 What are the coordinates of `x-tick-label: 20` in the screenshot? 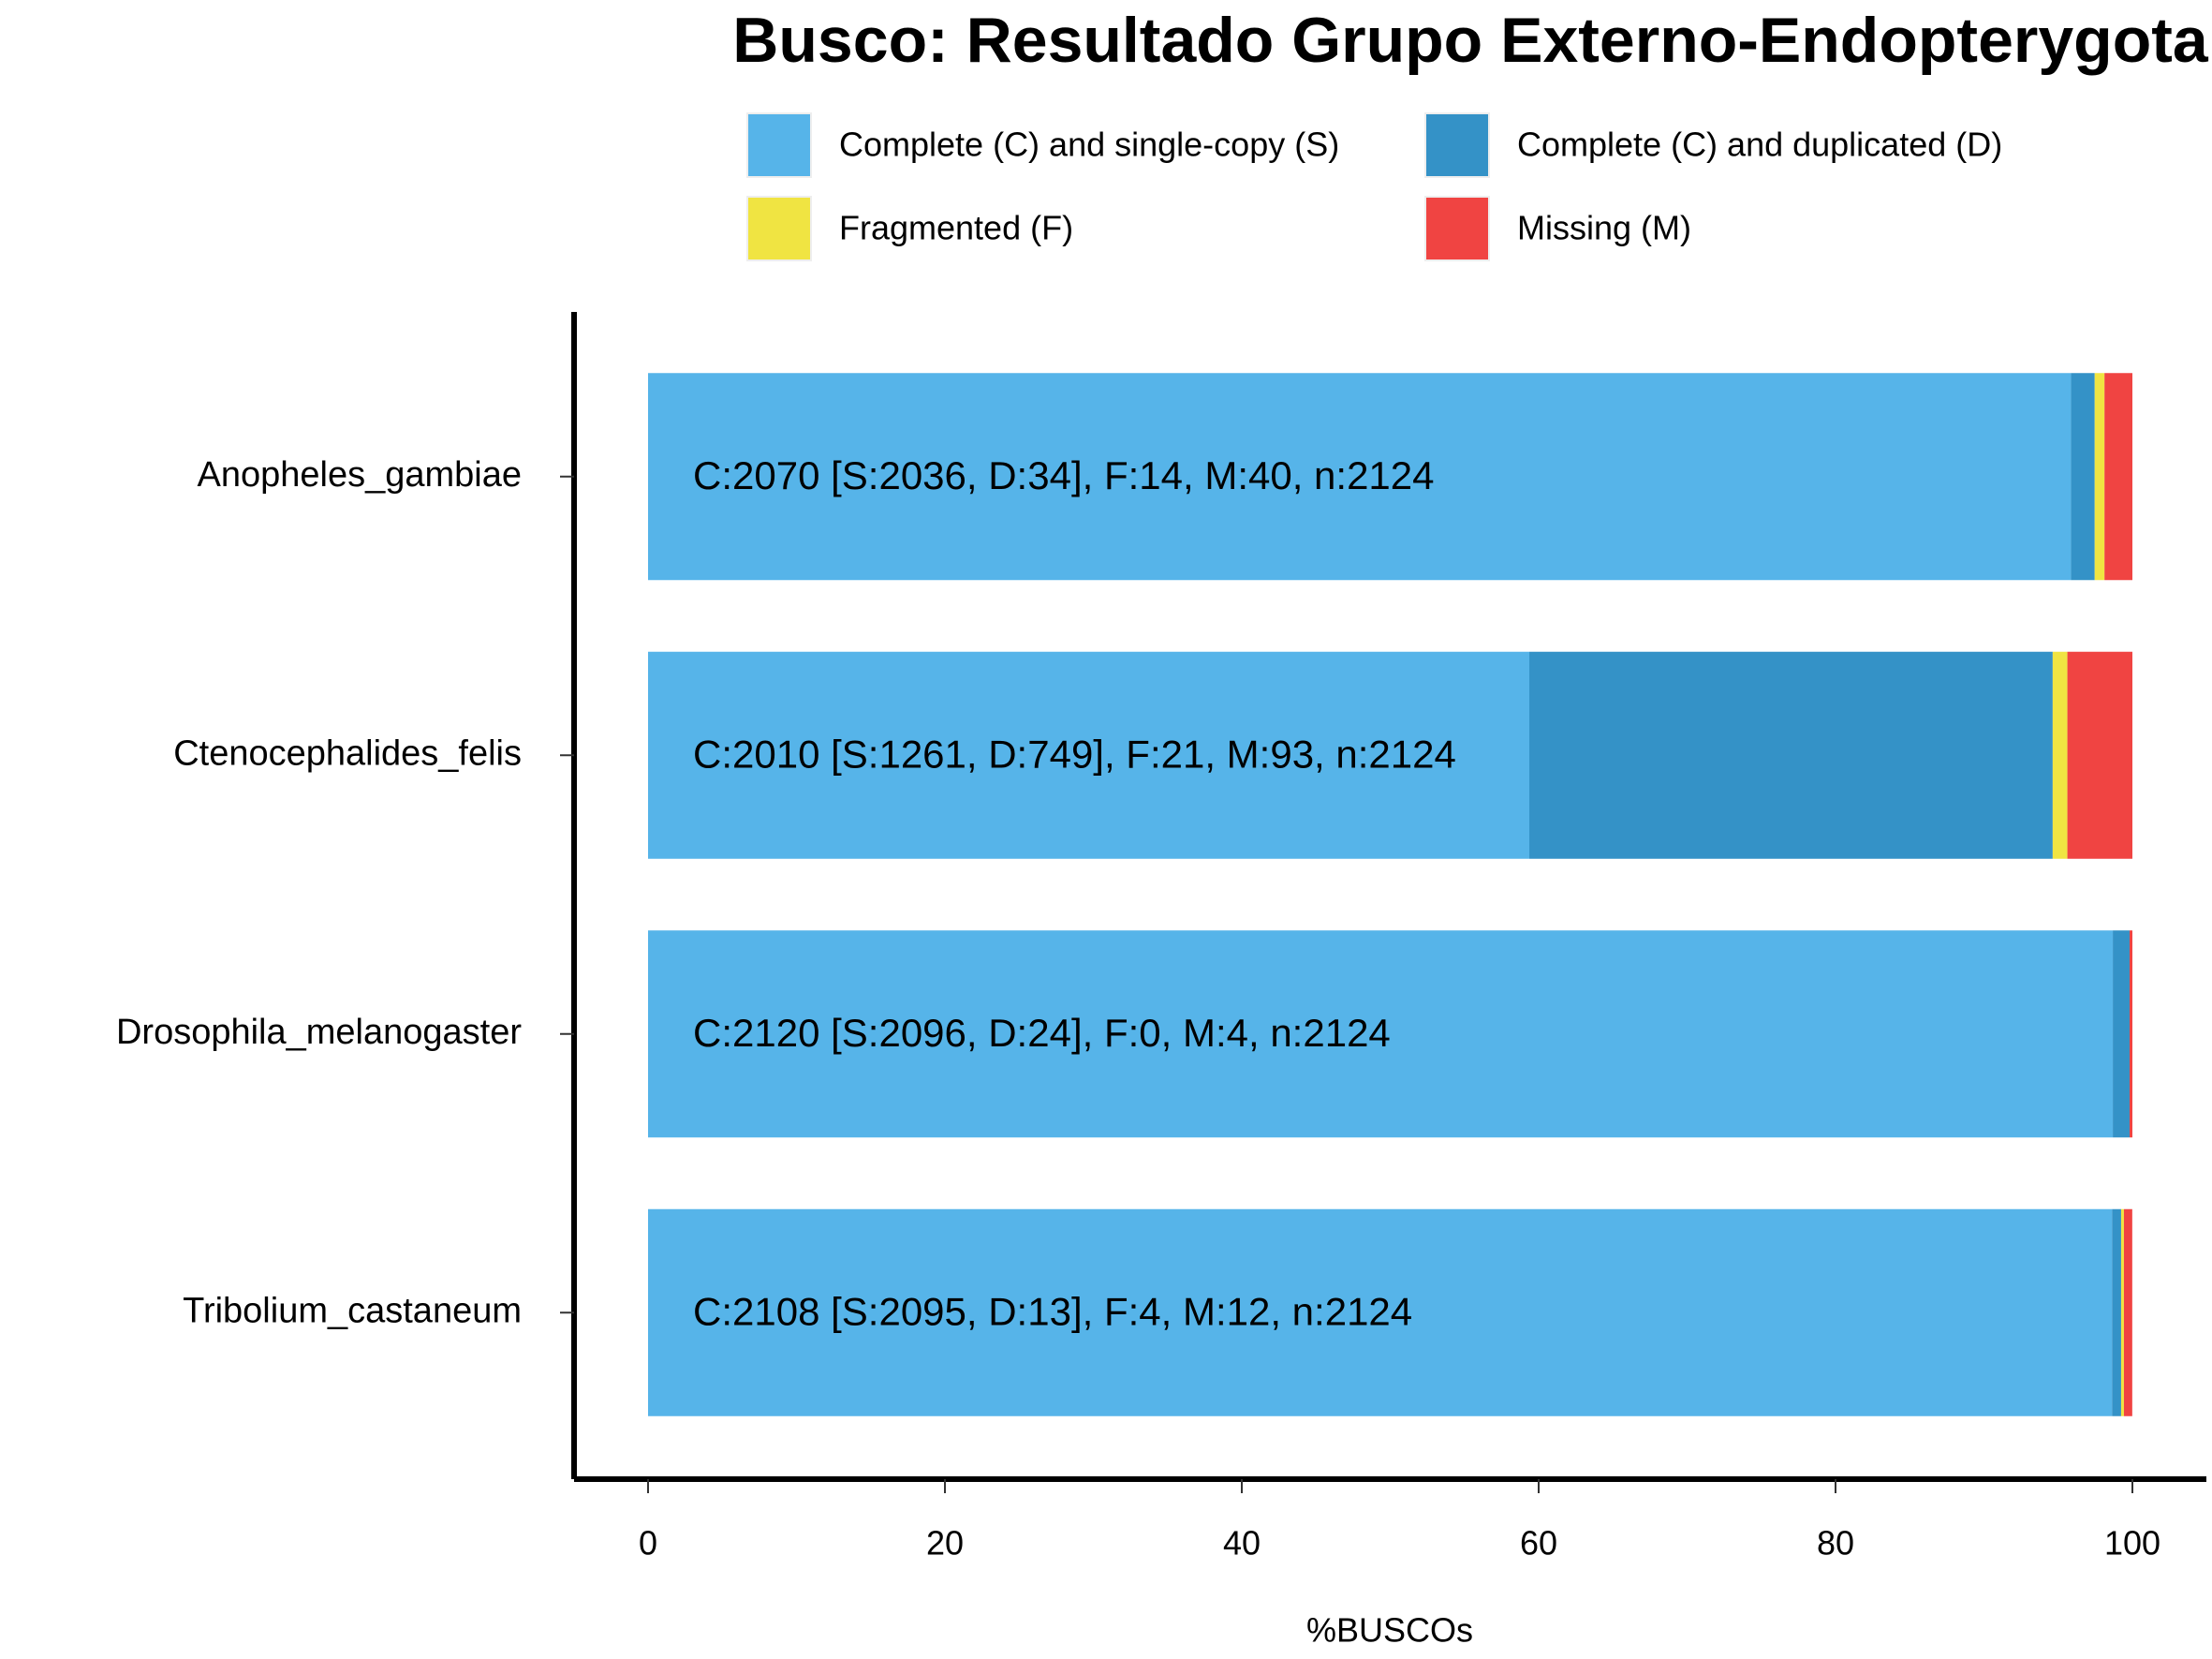 It's located at (945, 1544).